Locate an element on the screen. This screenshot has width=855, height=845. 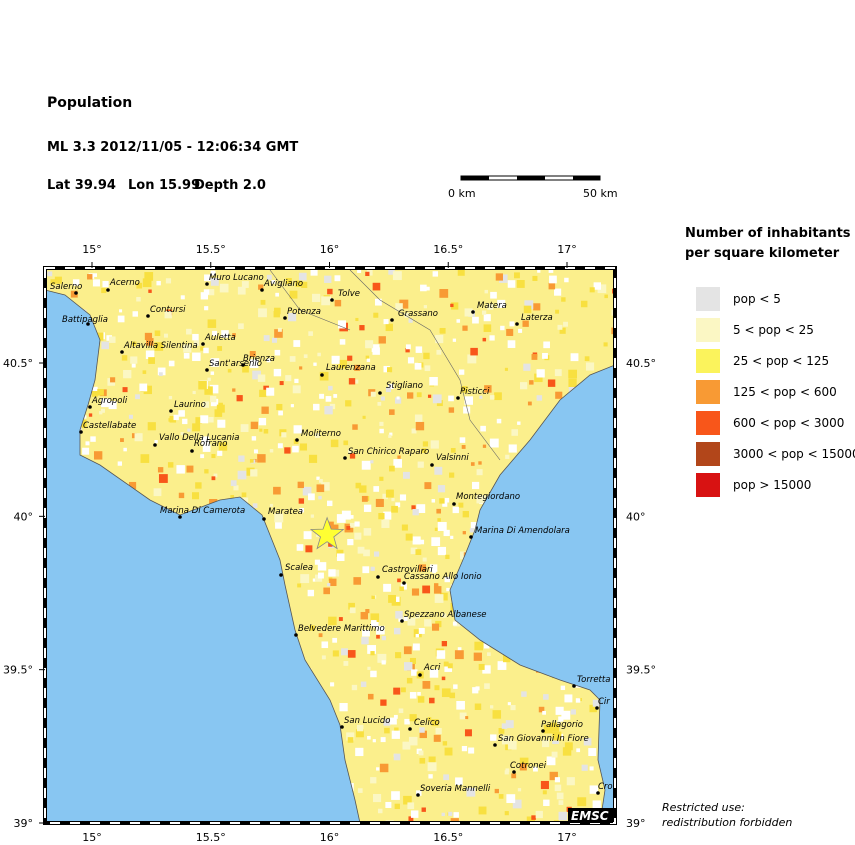
town-label: Spezzano Albanese is located at coordinates (445, 615).